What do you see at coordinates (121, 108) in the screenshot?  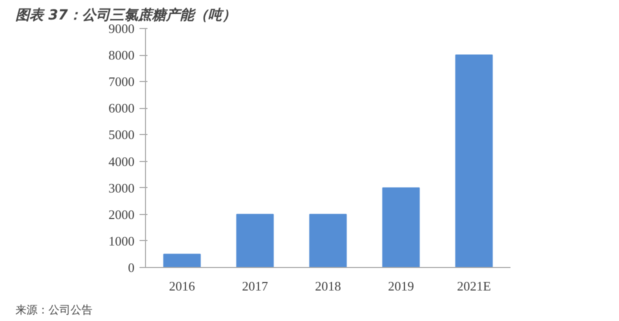 I see `y-tick-label: 6000` at bounding box center [121, 108].